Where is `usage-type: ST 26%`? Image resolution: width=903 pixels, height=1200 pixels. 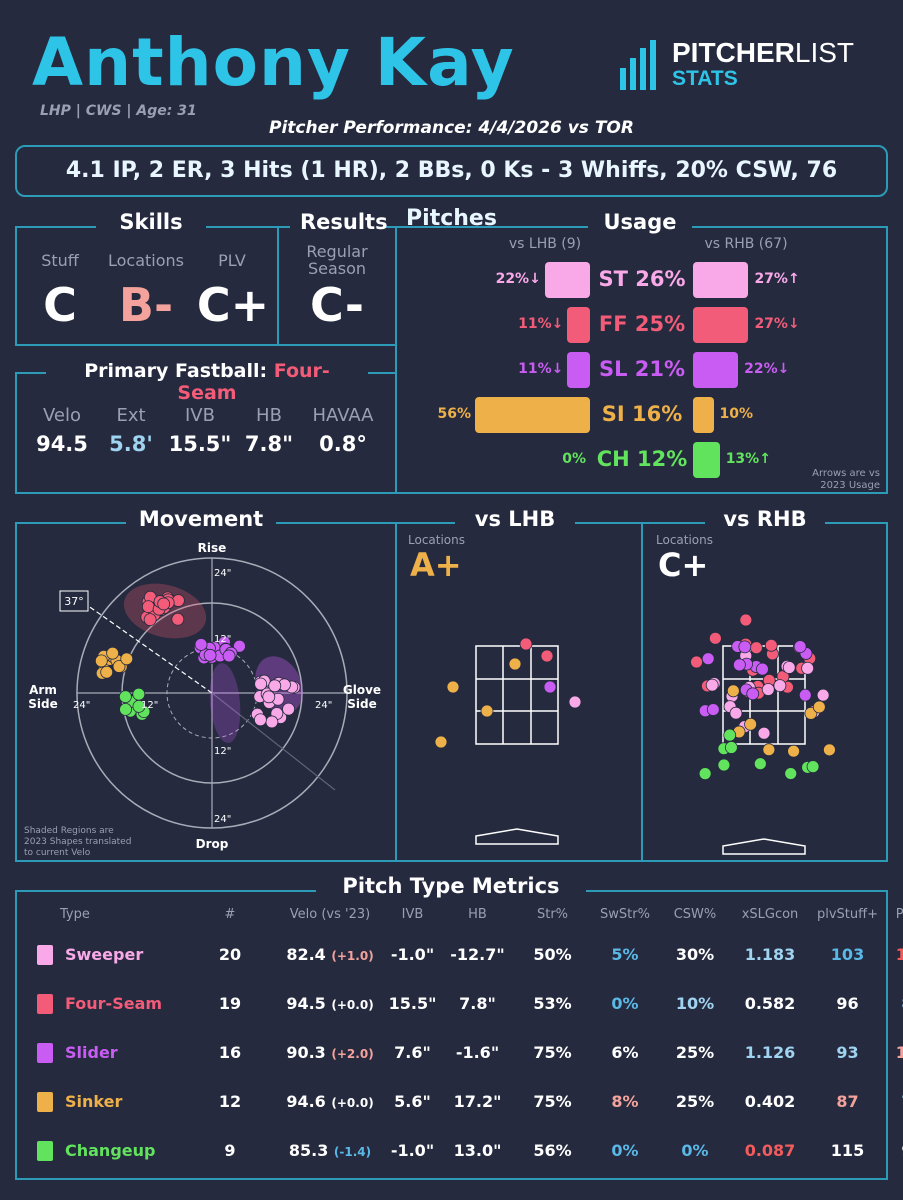 usage-type: ST 26% is located at coordinates (642, 279).